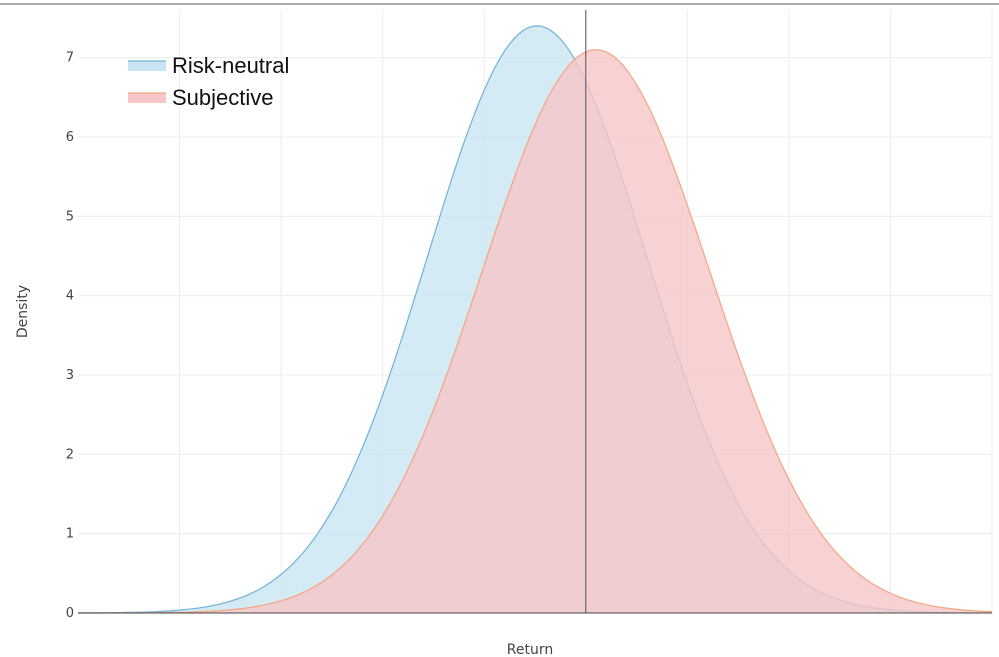 The image size is (999, 657). Describe the element at coordinates (70, 216) in the screenshot. I see `y-tick-label: 5` at that location.